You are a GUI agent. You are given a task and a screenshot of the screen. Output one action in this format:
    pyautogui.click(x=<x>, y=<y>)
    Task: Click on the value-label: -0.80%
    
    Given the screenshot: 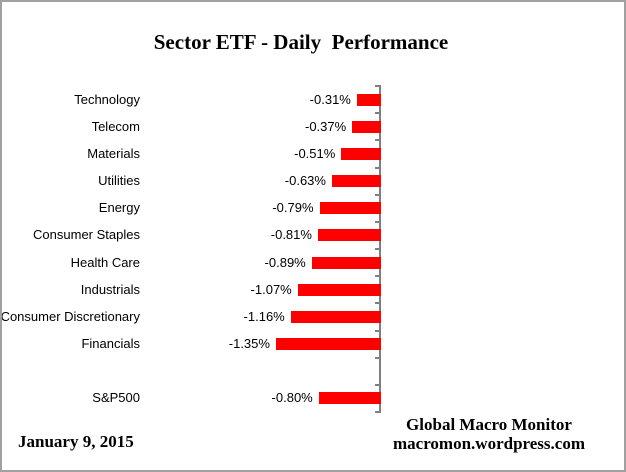 What is the action you would take?
    pyautogui.click(x=292, y=398)
    